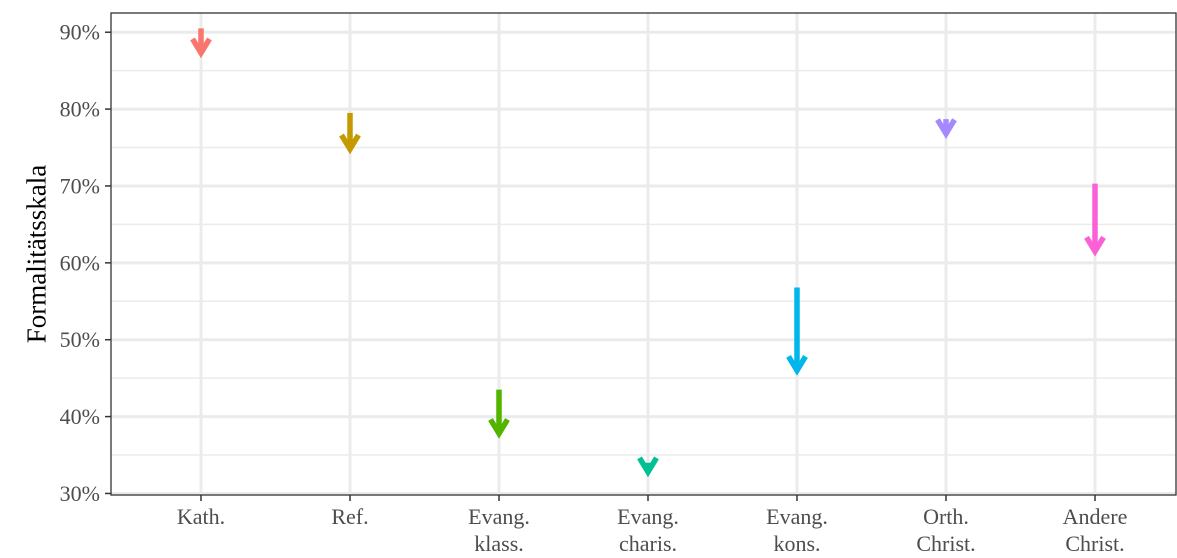  I want to click on y-tick-label: 90%, so click(80, 32).